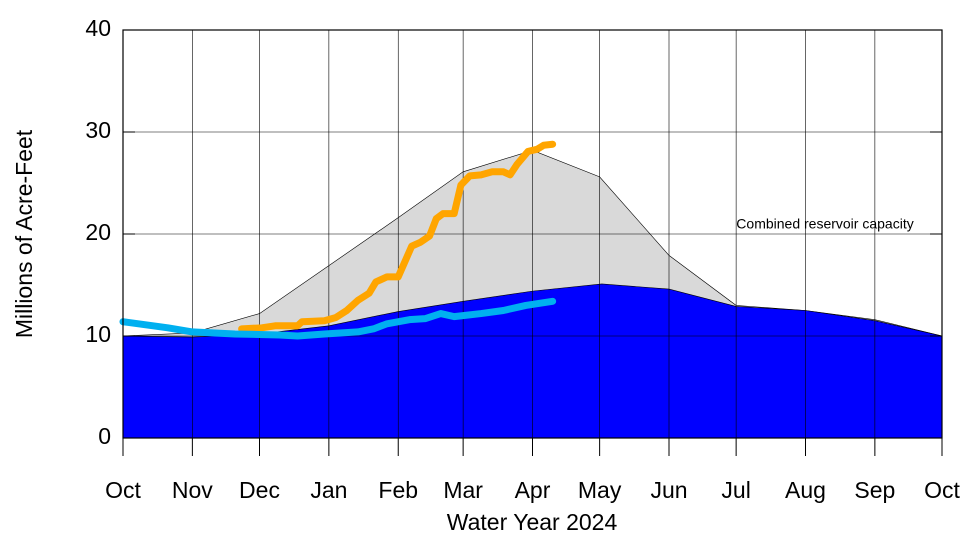 The image size is (974, 547). I want to click on x-tick-label: Feb, so click(398, 490).